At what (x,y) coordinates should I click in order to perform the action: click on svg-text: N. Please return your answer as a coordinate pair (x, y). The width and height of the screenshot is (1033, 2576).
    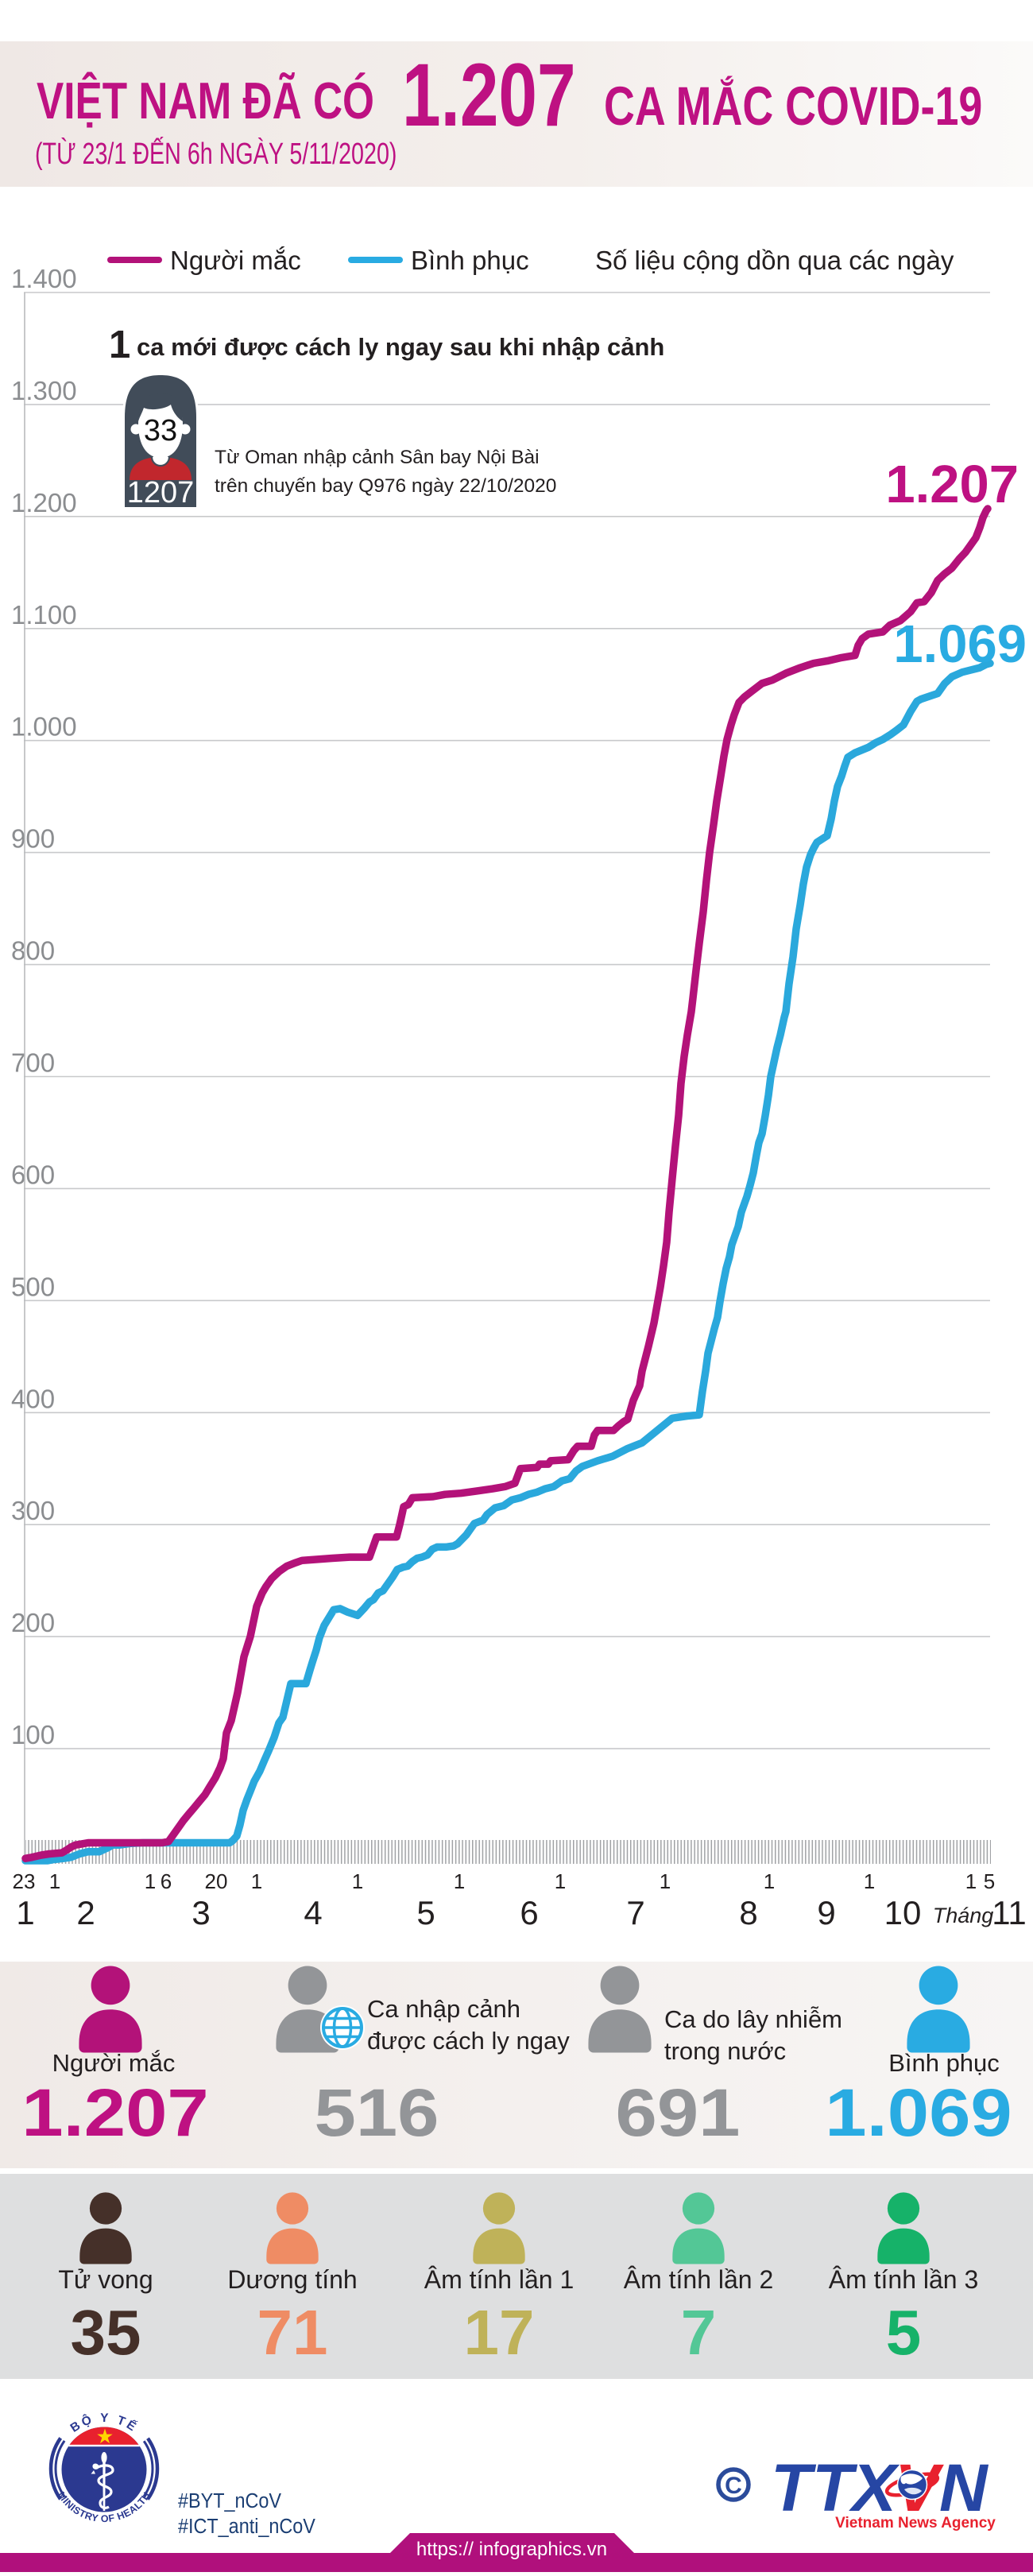
    Looking at the image, I should click on (964, 2487).